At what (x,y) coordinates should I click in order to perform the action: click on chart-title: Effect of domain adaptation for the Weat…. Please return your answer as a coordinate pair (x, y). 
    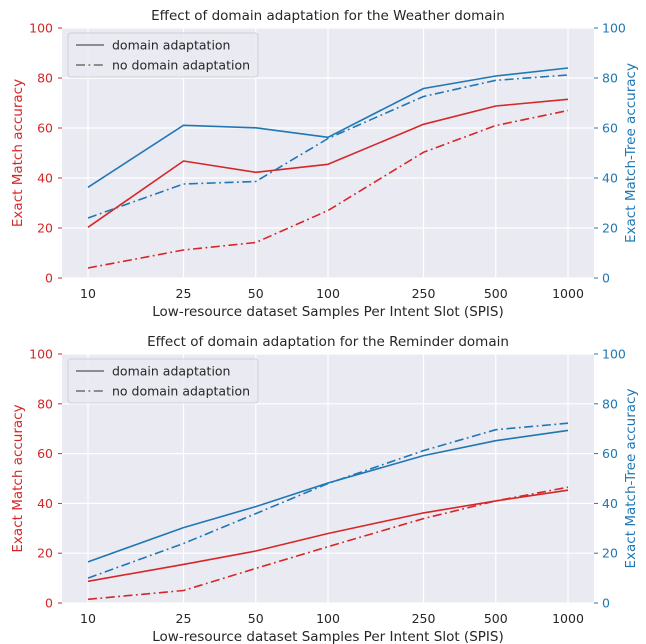
    Looking at the image, I should click on (328, 16).